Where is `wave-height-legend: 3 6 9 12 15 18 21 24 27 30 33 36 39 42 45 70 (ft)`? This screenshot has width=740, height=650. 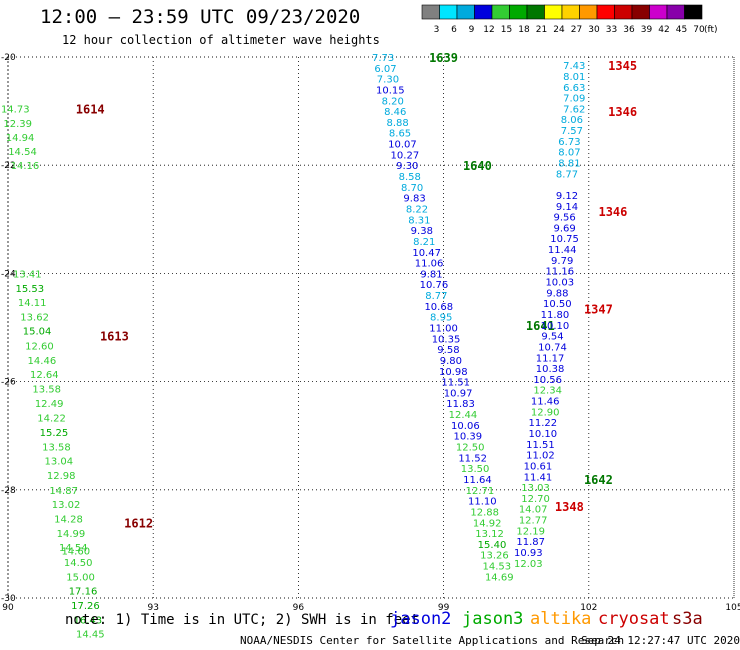
wave-height-legend: 3 6 9 12 15 18 21 24 27 30 33 36 39 42 45 70 (ft) is located at coordinates (569, 19).